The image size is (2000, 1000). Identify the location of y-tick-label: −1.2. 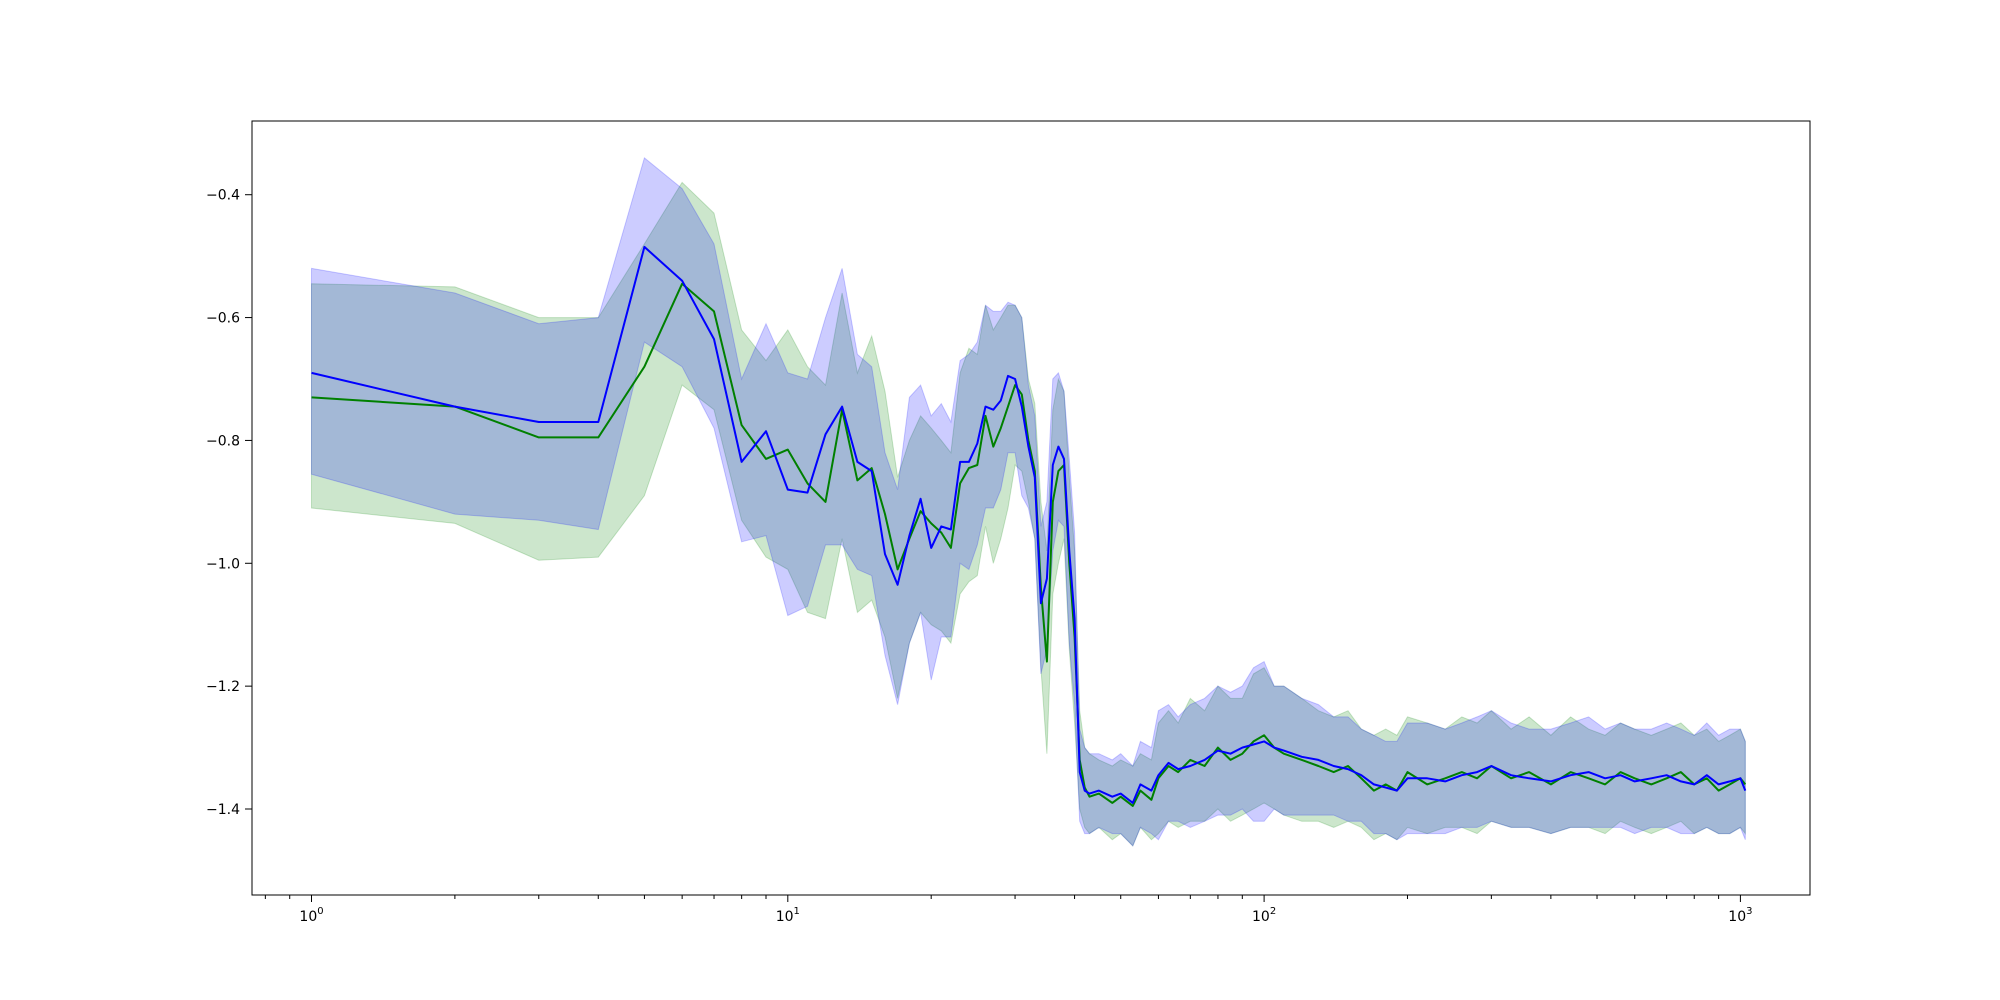
(223, 687).